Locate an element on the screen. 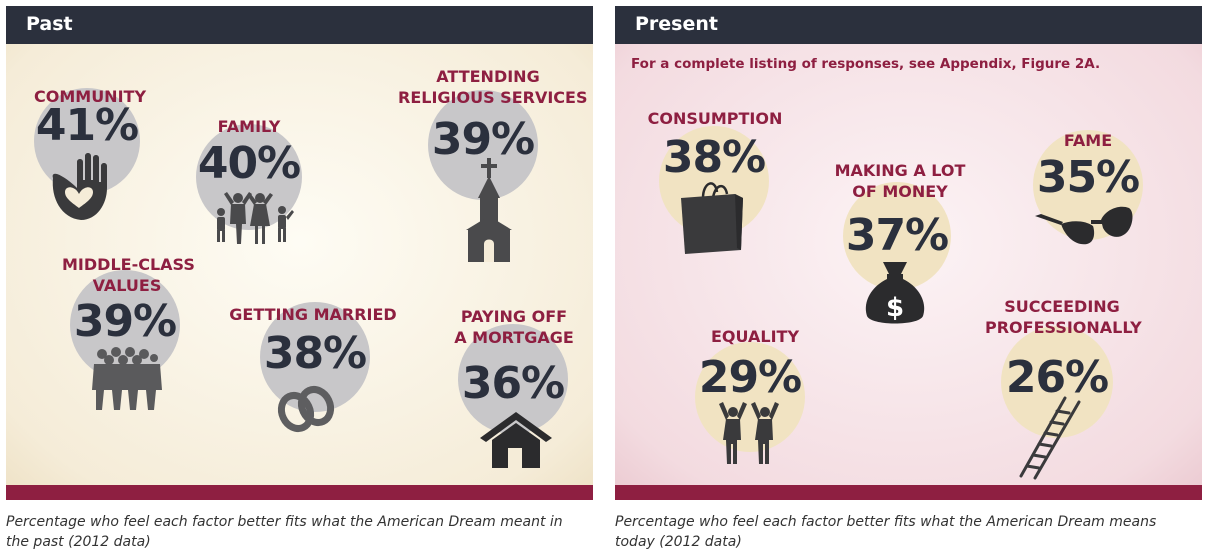 This screenshot has width=1208, height=557. present-header: Present is located at coordinates (908, 25).